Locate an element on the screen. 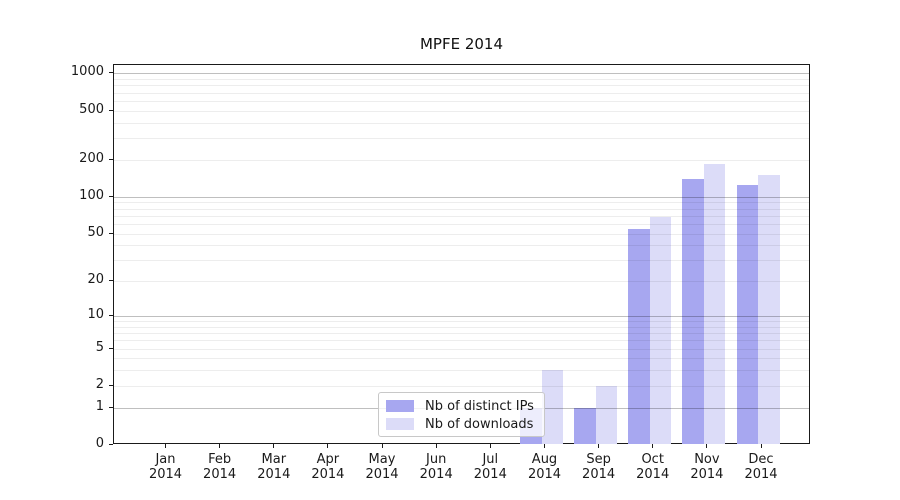 This screenshot has width=900, height=500. x-axis-tick-label: Mar 2014 is located at coordinates (274, 467).